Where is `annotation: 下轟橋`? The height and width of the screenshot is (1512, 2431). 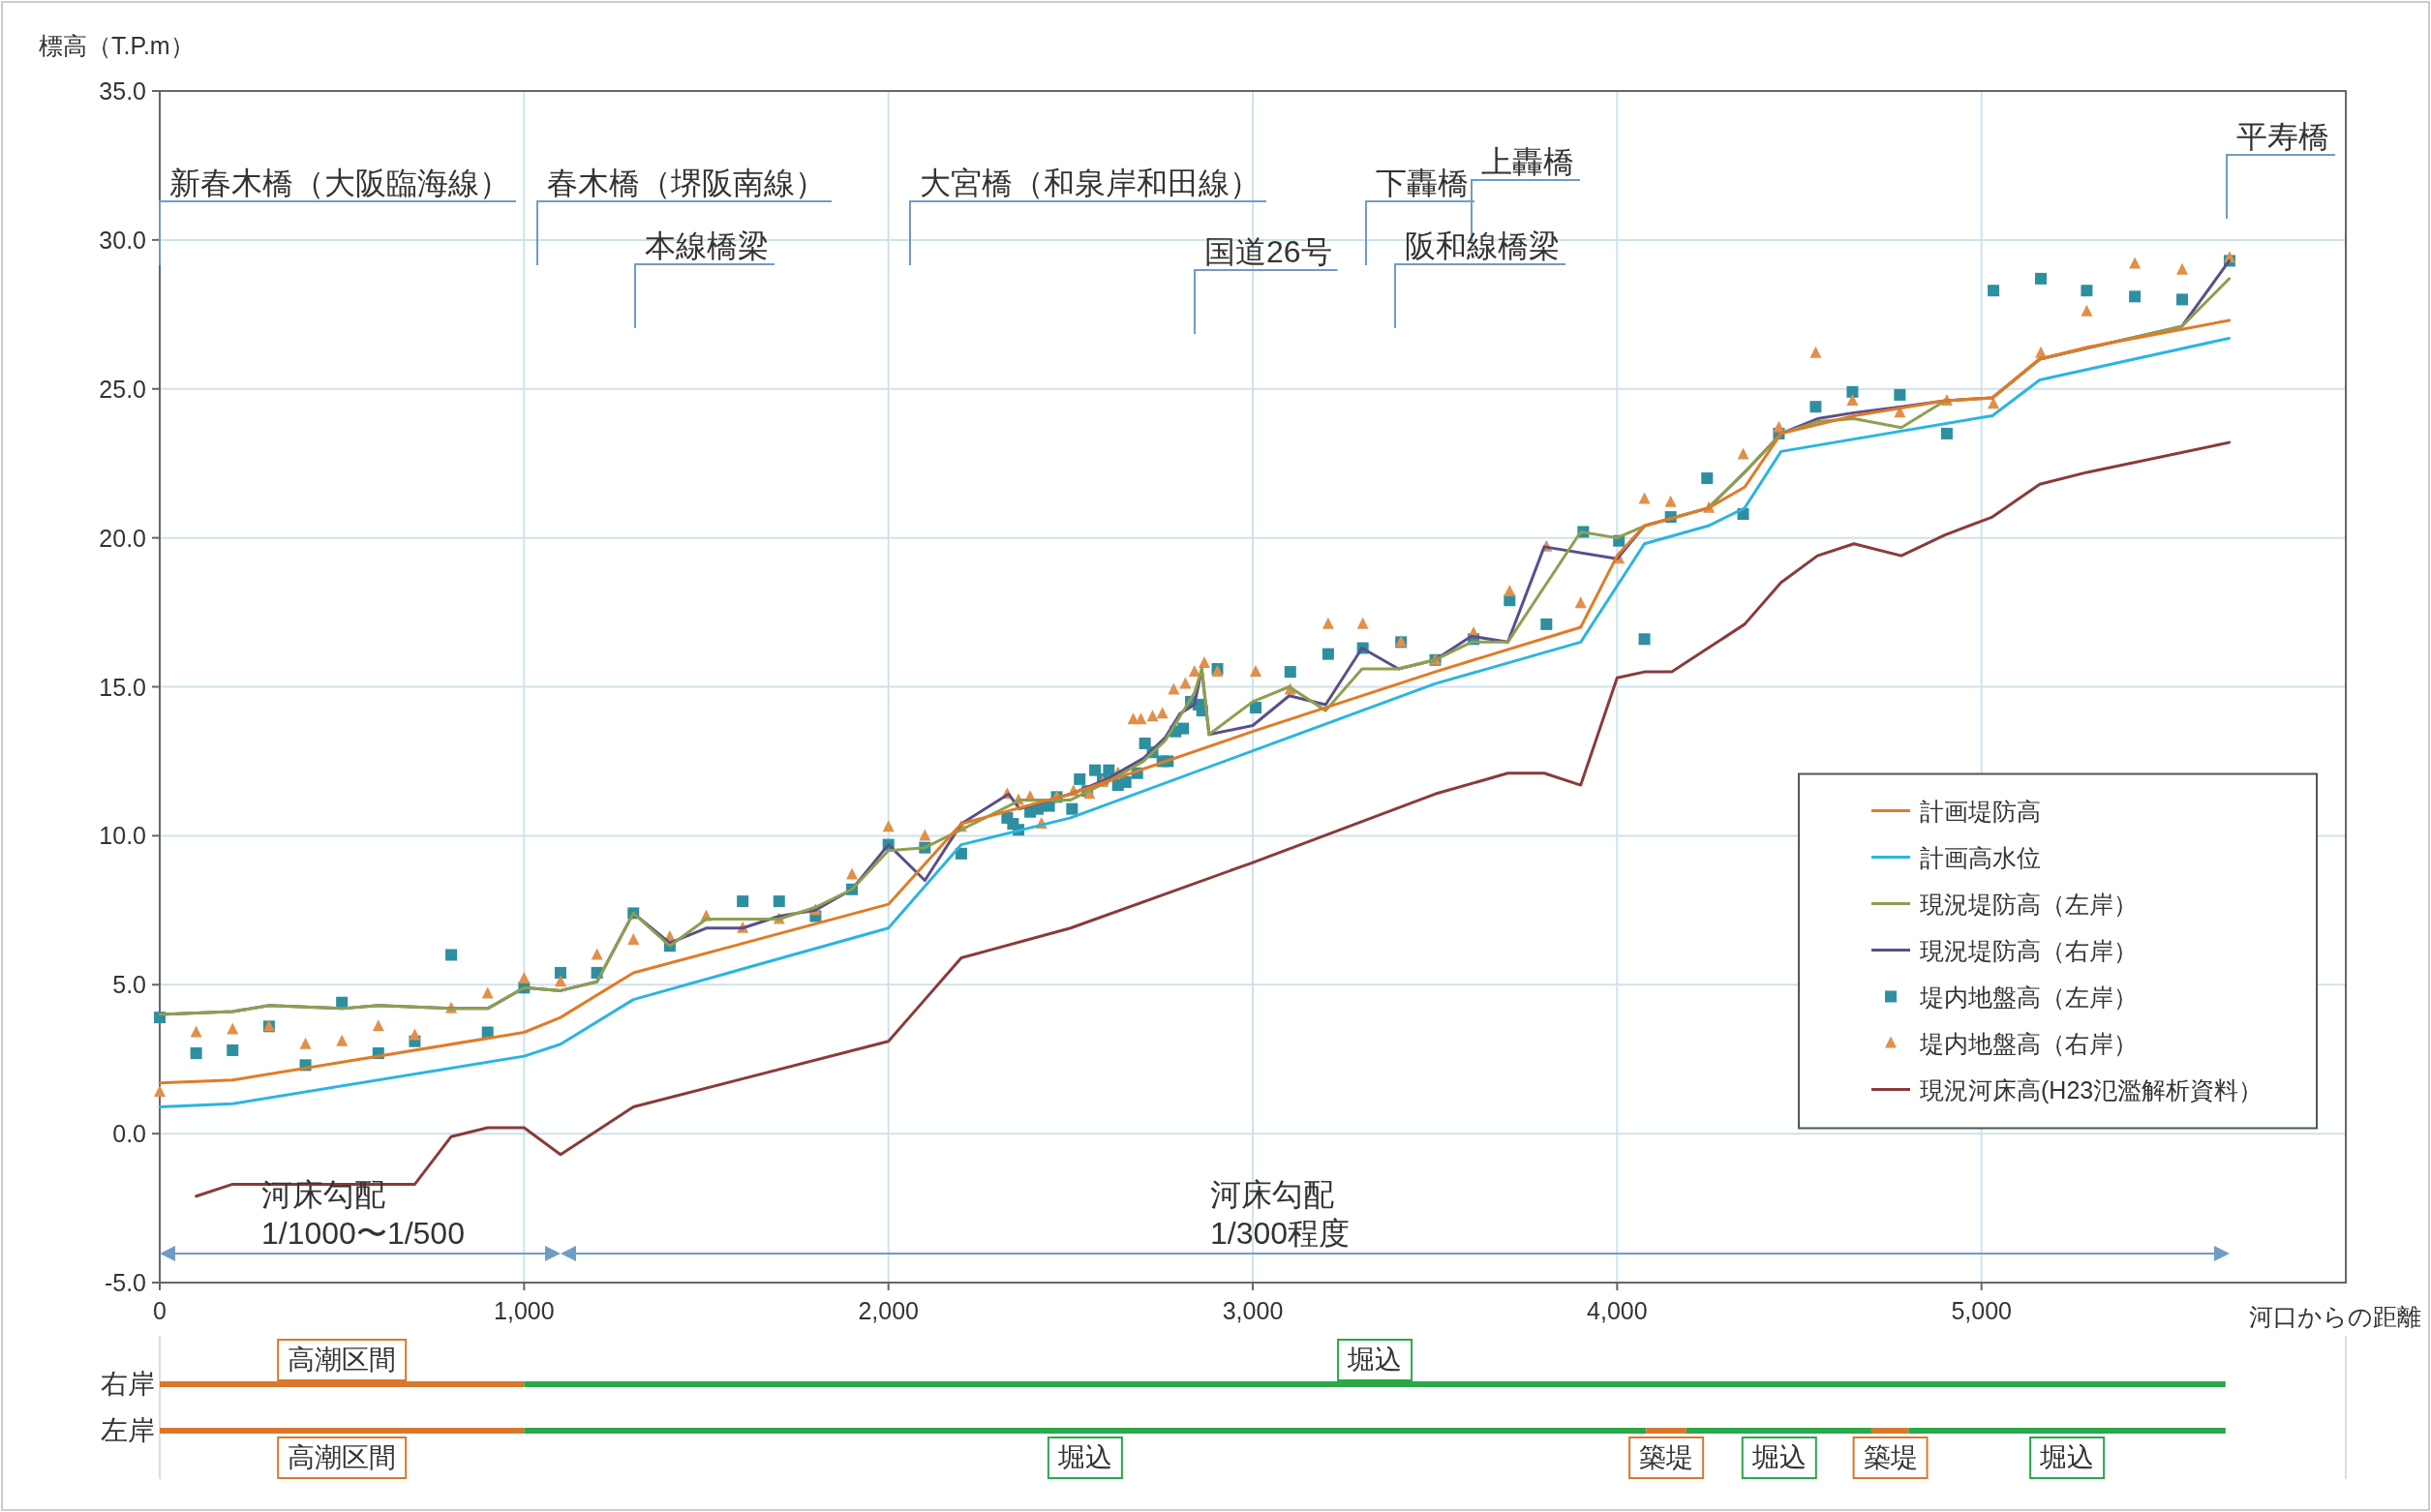 annotation: 下轟橋 is located at coordinates (1422, 183).